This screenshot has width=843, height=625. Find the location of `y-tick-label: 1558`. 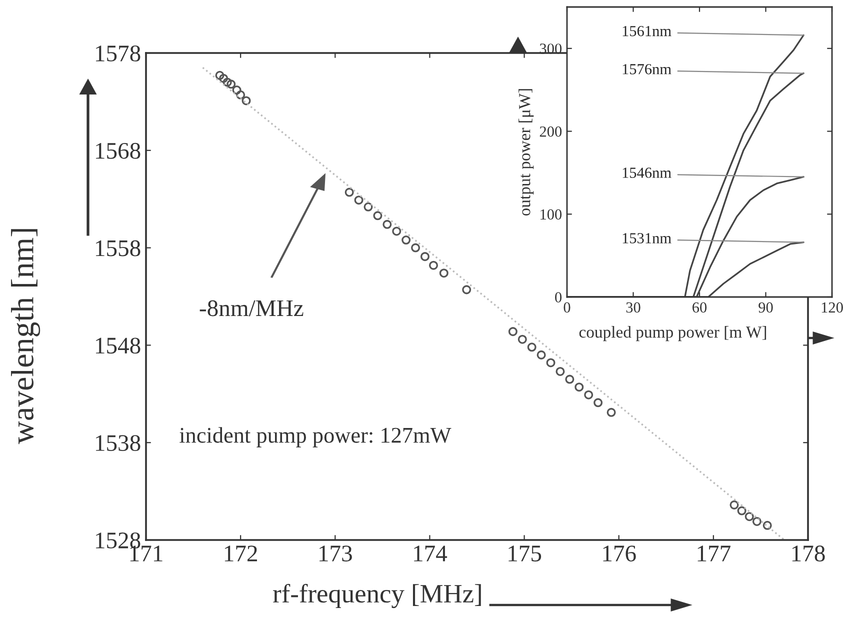

y-tick-label: 1558 is located at coordinates (118, 248).